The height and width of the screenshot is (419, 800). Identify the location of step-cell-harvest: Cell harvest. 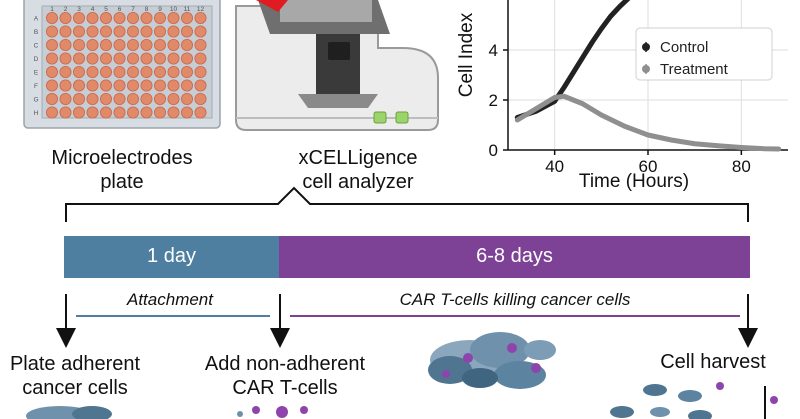
(713, 362).